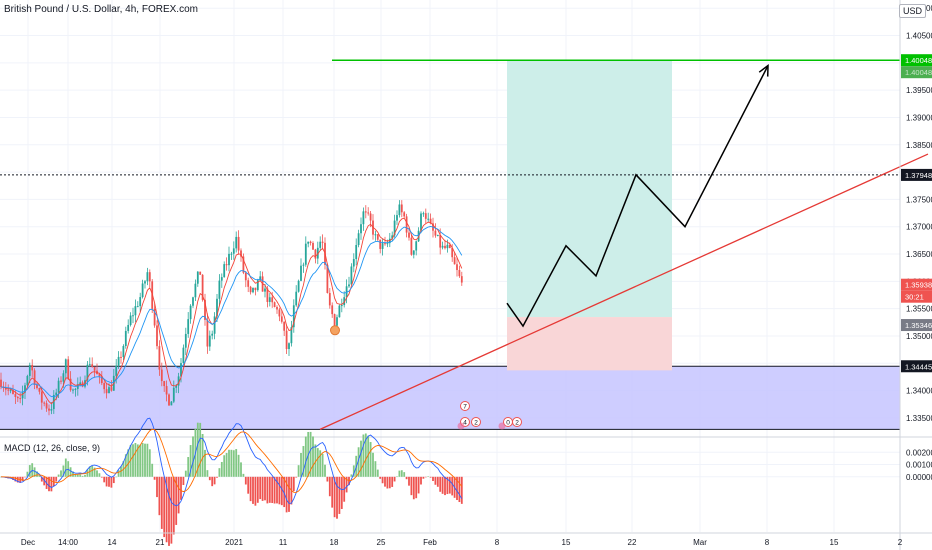 This screenshot has height=550, width=932. What do you see at coordinates (450, 398) in the screenshot?
I see `support-zone` at bounding box center [450, 398].